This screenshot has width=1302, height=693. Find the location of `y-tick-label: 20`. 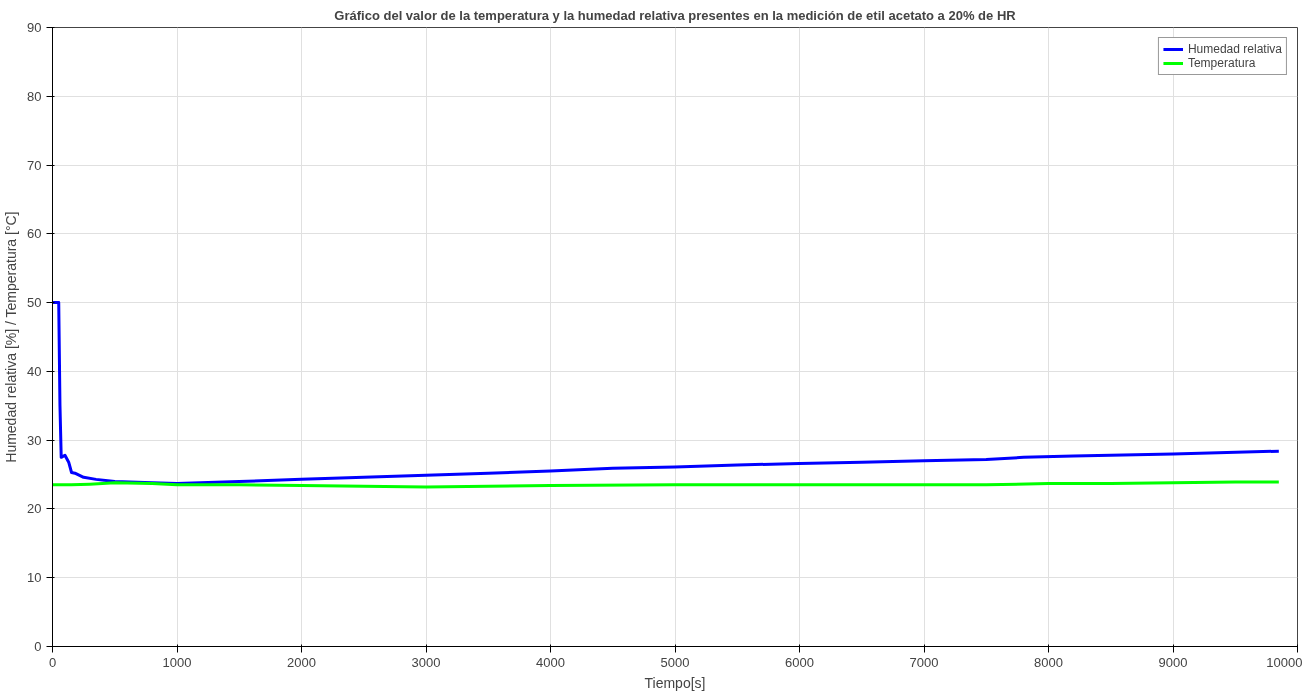

y-tick-label: 20 is located at coordinates (34, 509).